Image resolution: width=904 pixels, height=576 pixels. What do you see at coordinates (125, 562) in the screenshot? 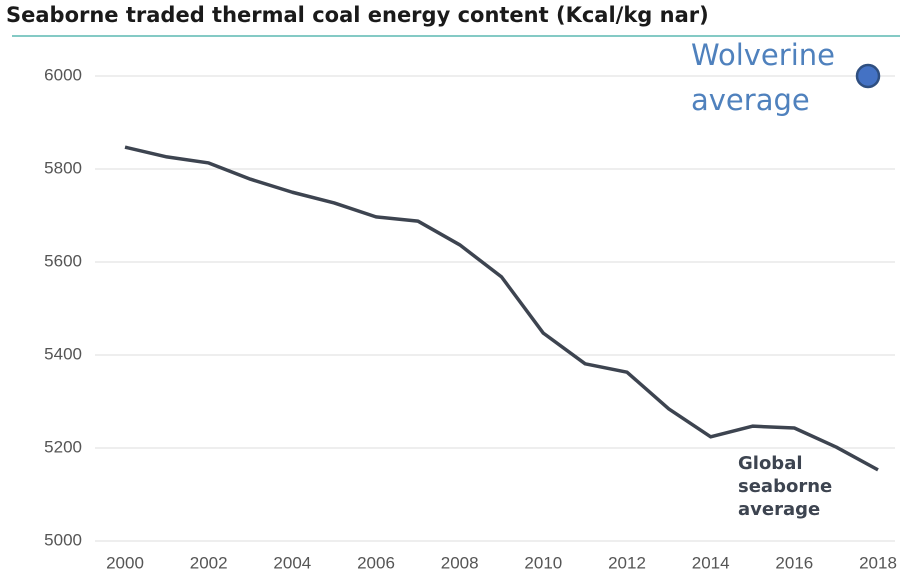
I see `x-tick-label: 2000` at bounding box center [125, 562].